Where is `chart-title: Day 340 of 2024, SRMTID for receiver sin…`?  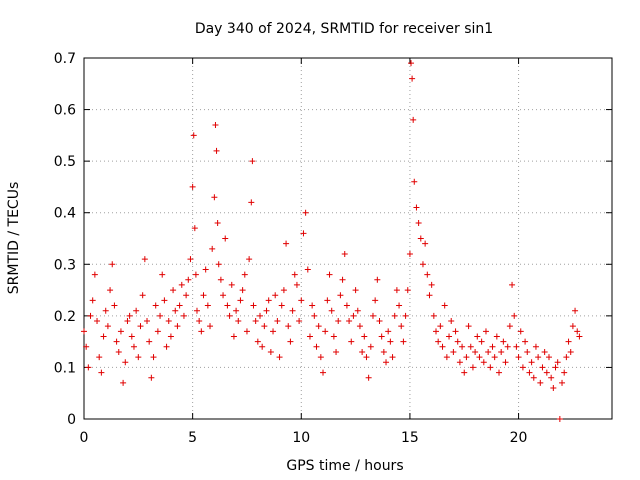
chart-title: Day 340 of 2024, SRMTID for receiver sin… is located at coordinates (344, 29).